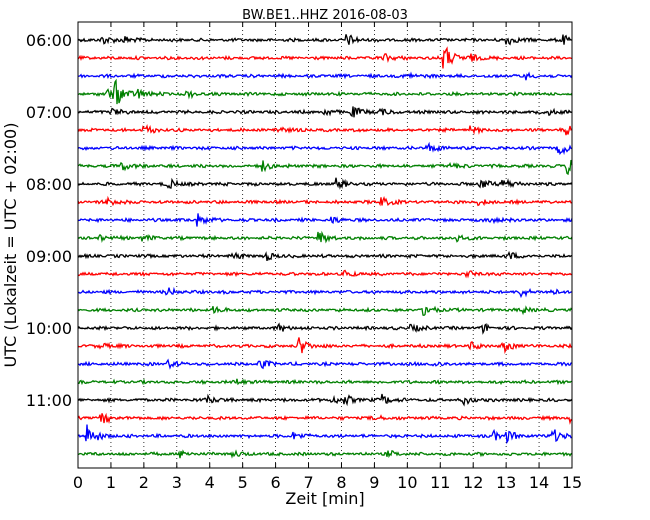  Describe the element at coordinates (49, 400) in the screenshot. I see `y-tick-label: 11:00` at that location.